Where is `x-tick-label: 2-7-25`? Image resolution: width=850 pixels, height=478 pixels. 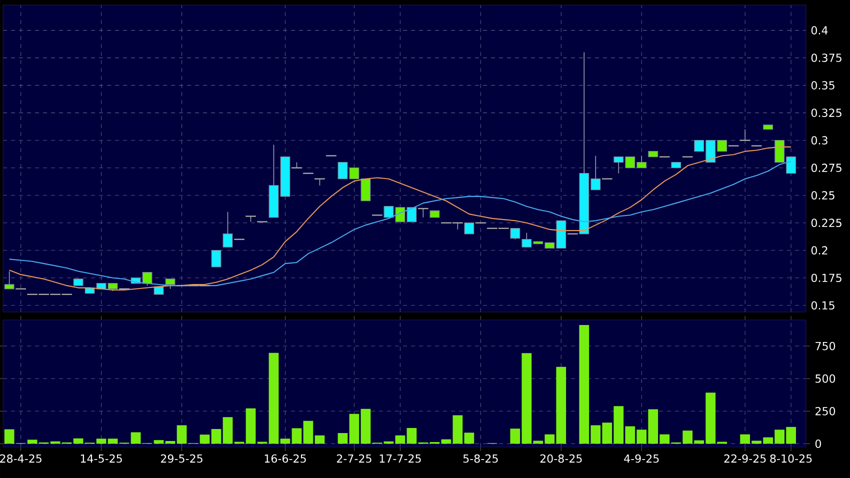 x-tick-label: 2-7-25 is located at coordinates (354, 458).